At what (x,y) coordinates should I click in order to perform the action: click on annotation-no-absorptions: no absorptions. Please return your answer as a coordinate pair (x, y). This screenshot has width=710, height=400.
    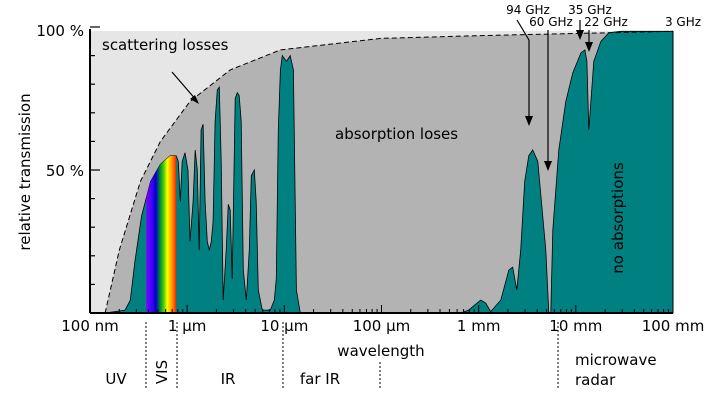
    Looking at the image, I should click on (618, 218).